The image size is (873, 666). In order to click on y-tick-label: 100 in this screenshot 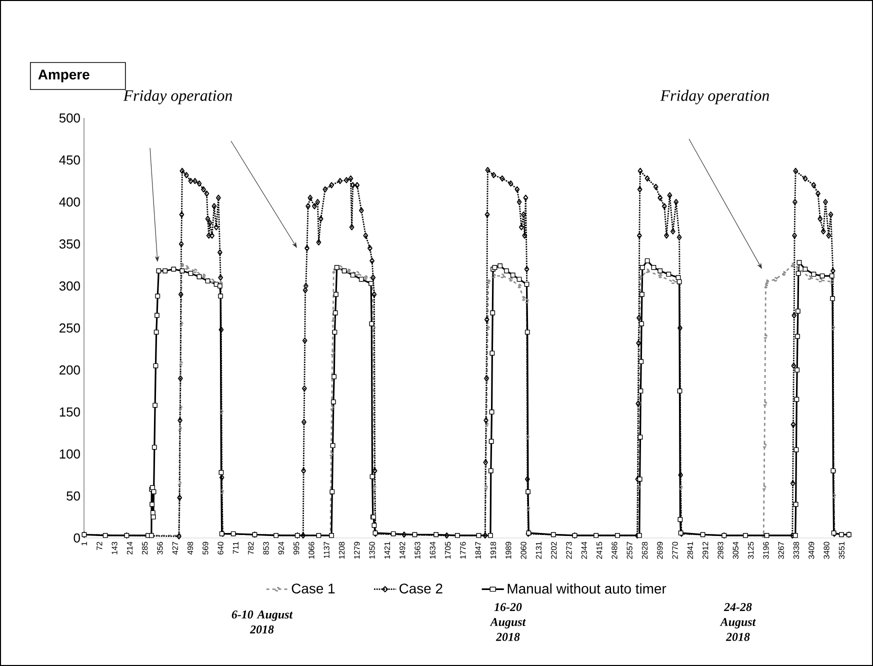, I will do `click(70, 454)`.